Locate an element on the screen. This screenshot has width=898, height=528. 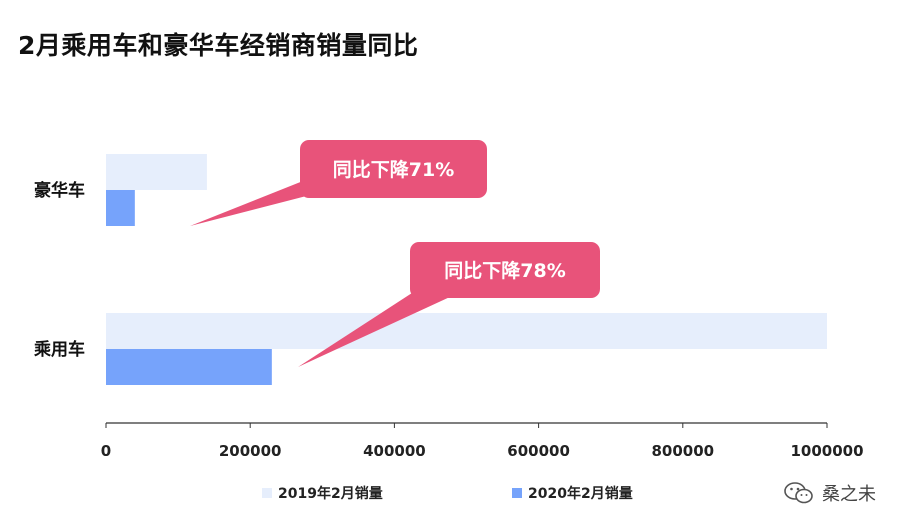
watermark: 桑之未 is located at coordinates (830, 493).